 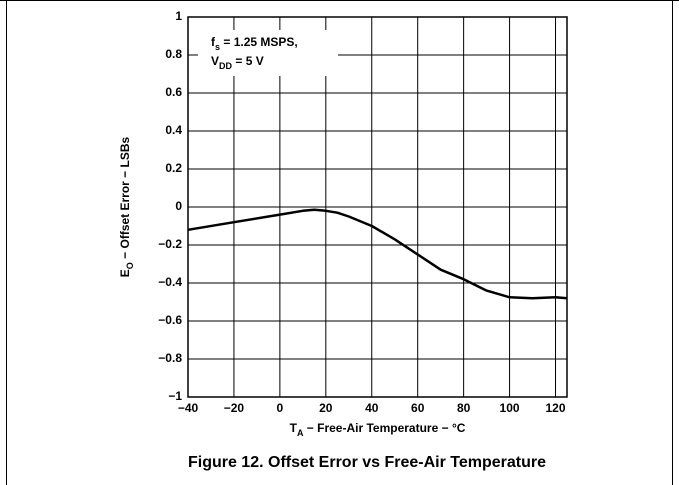 I want to click on y-tick-label: −0.4, so click(x=170, y=282).